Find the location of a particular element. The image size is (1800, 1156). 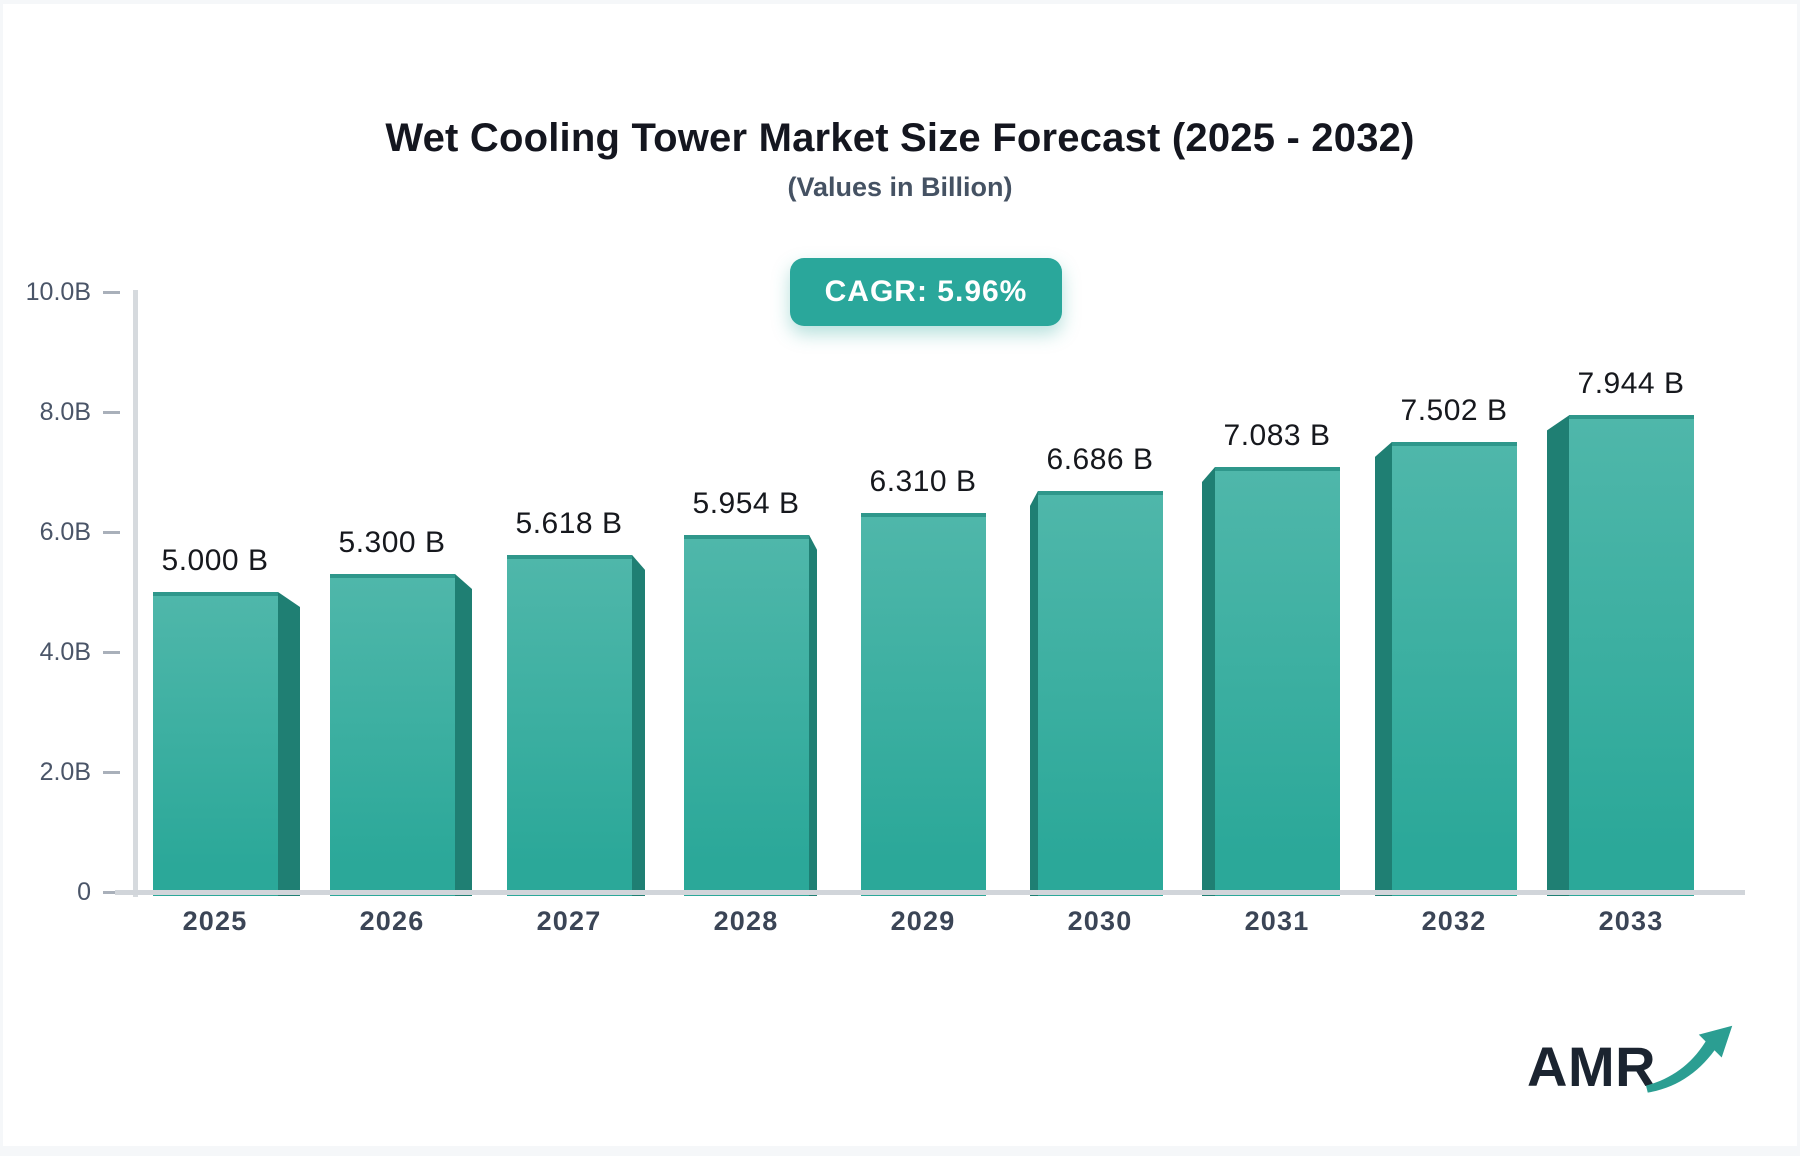

bar-value-label: 5.300 B is located at coordinates (392, 542).